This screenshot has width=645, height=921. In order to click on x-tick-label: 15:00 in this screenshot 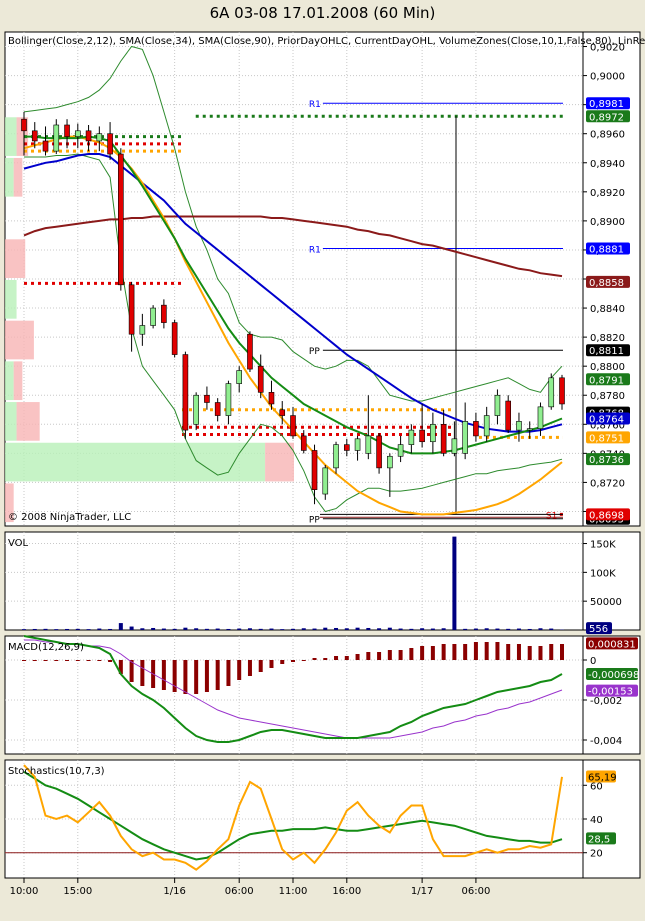, I will do `click(77, 891)`.